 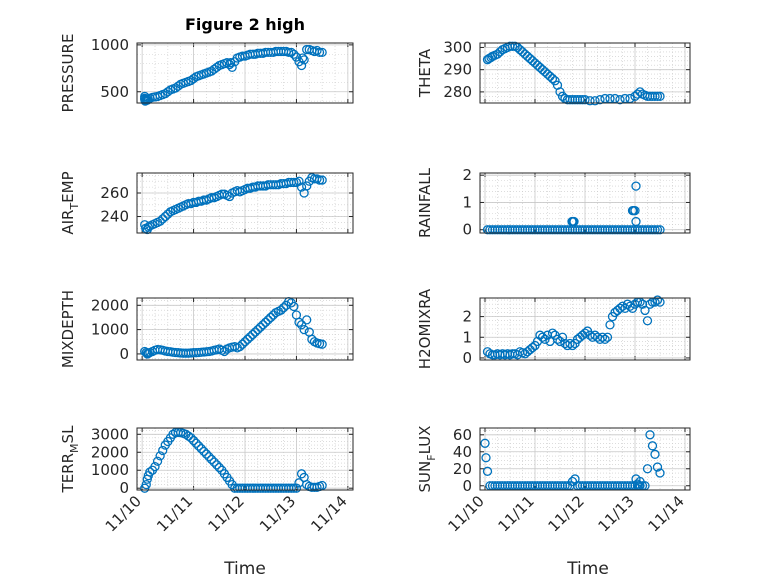 I want to click on y-tick-label: 20, so click(x=462, y=469).